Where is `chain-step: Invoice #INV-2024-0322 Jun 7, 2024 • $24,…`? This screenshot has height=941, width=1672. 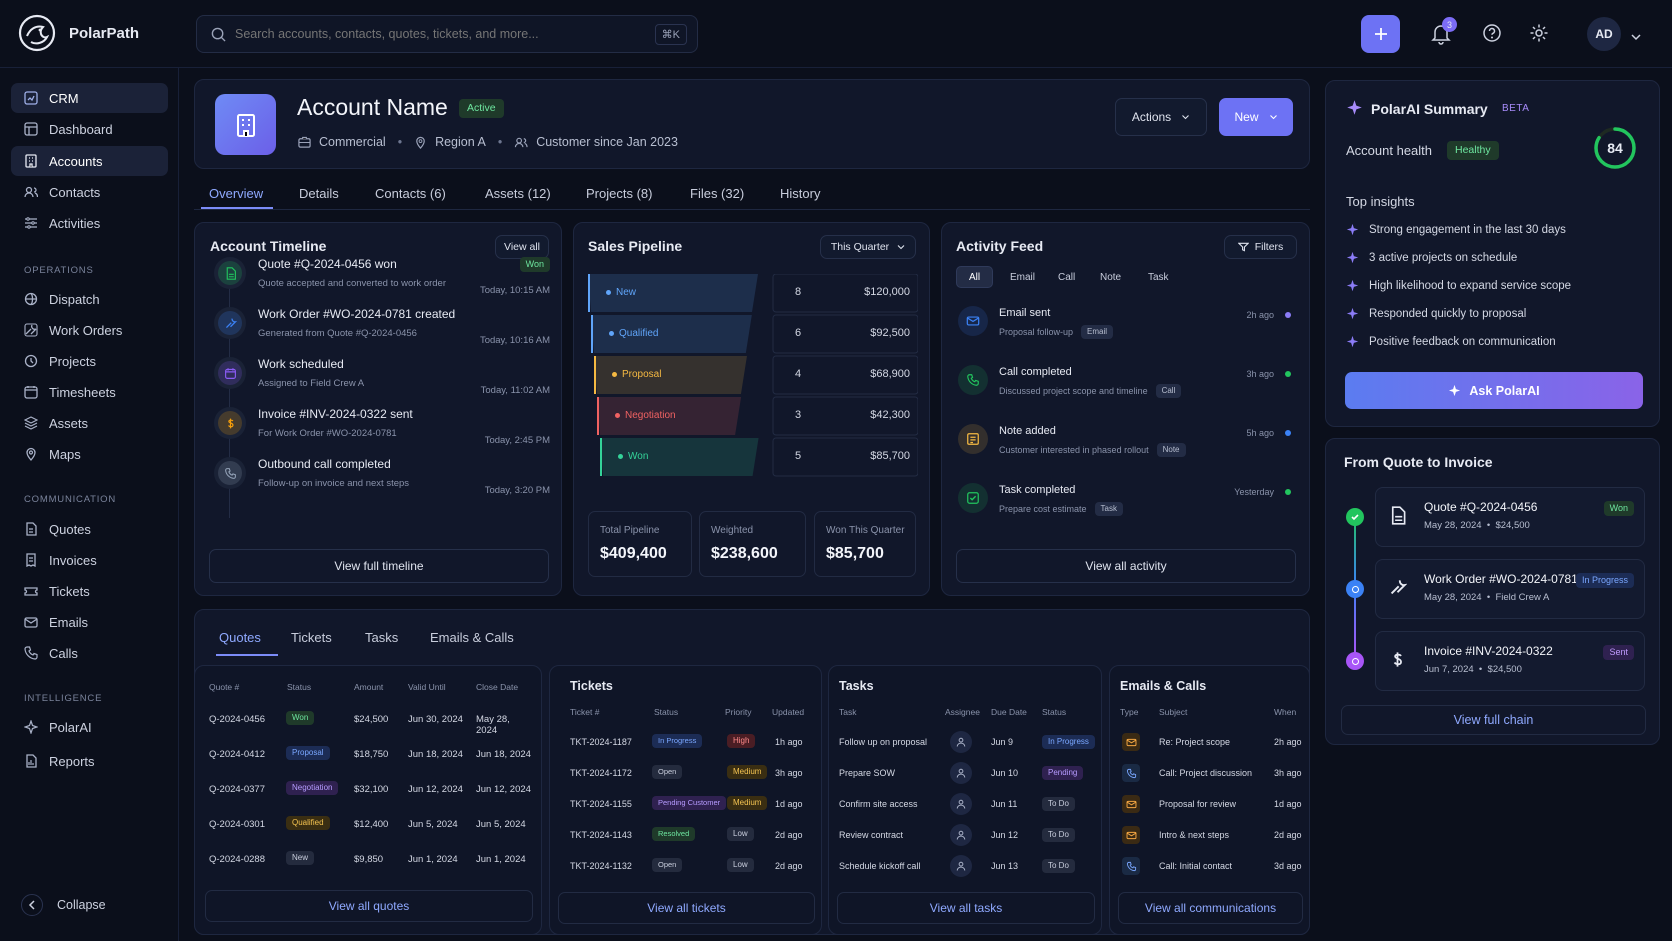
chain-step: Invoice #INV-2024-0322 Jun 7, 2024 • $24,… is located at coordinates (1510, 661).